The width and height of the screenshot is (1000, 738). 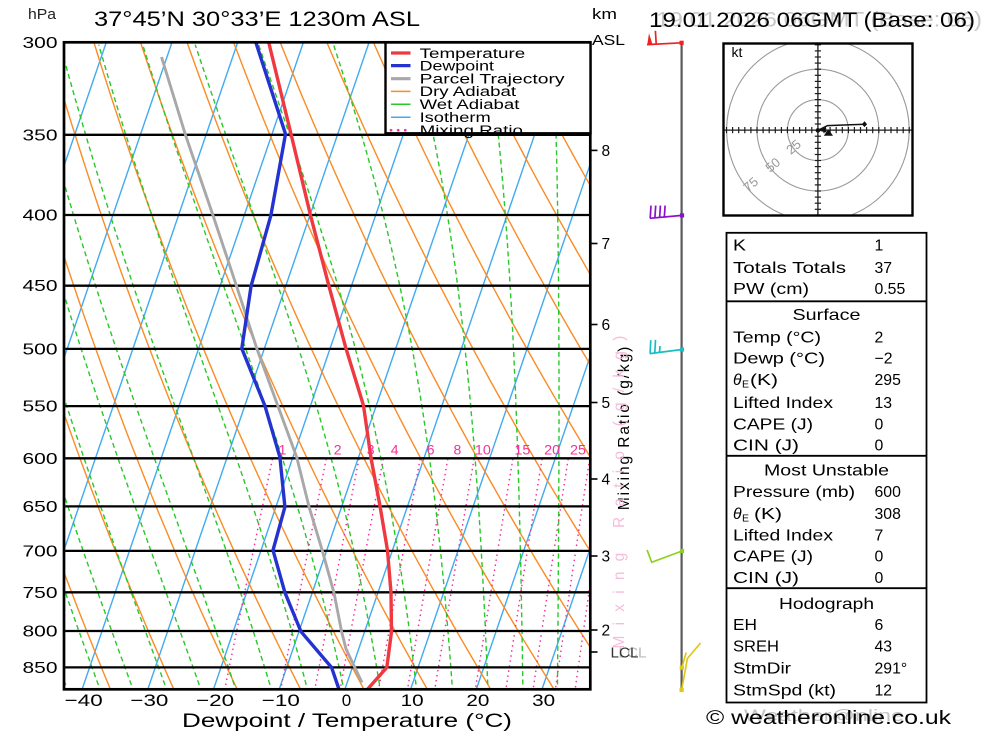 I want to click on svg-text: 15, so click(x=522, y=450).